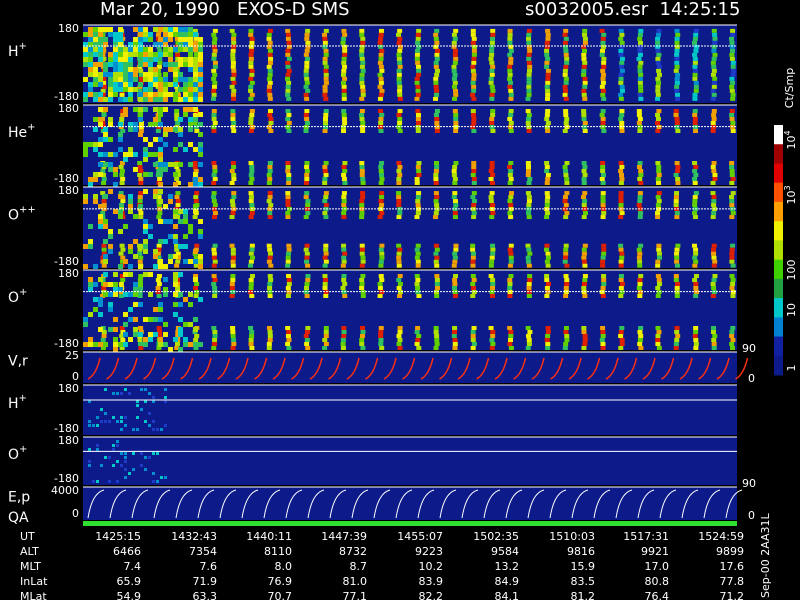  What do you see at coordinates (751, 515) in the screenshot?
I see `right-tick-label: 0` at bounding box center [751, 515].